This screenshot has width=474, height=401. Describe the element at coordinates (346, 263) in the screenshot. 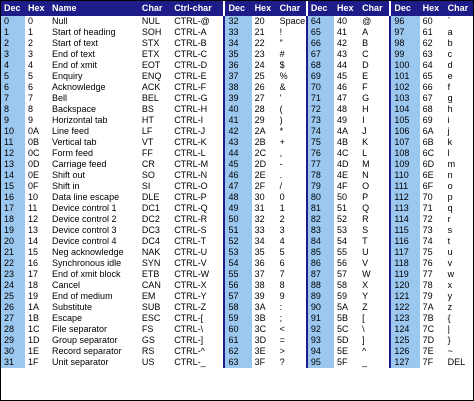

I see `hex-cell: 56` at that location.